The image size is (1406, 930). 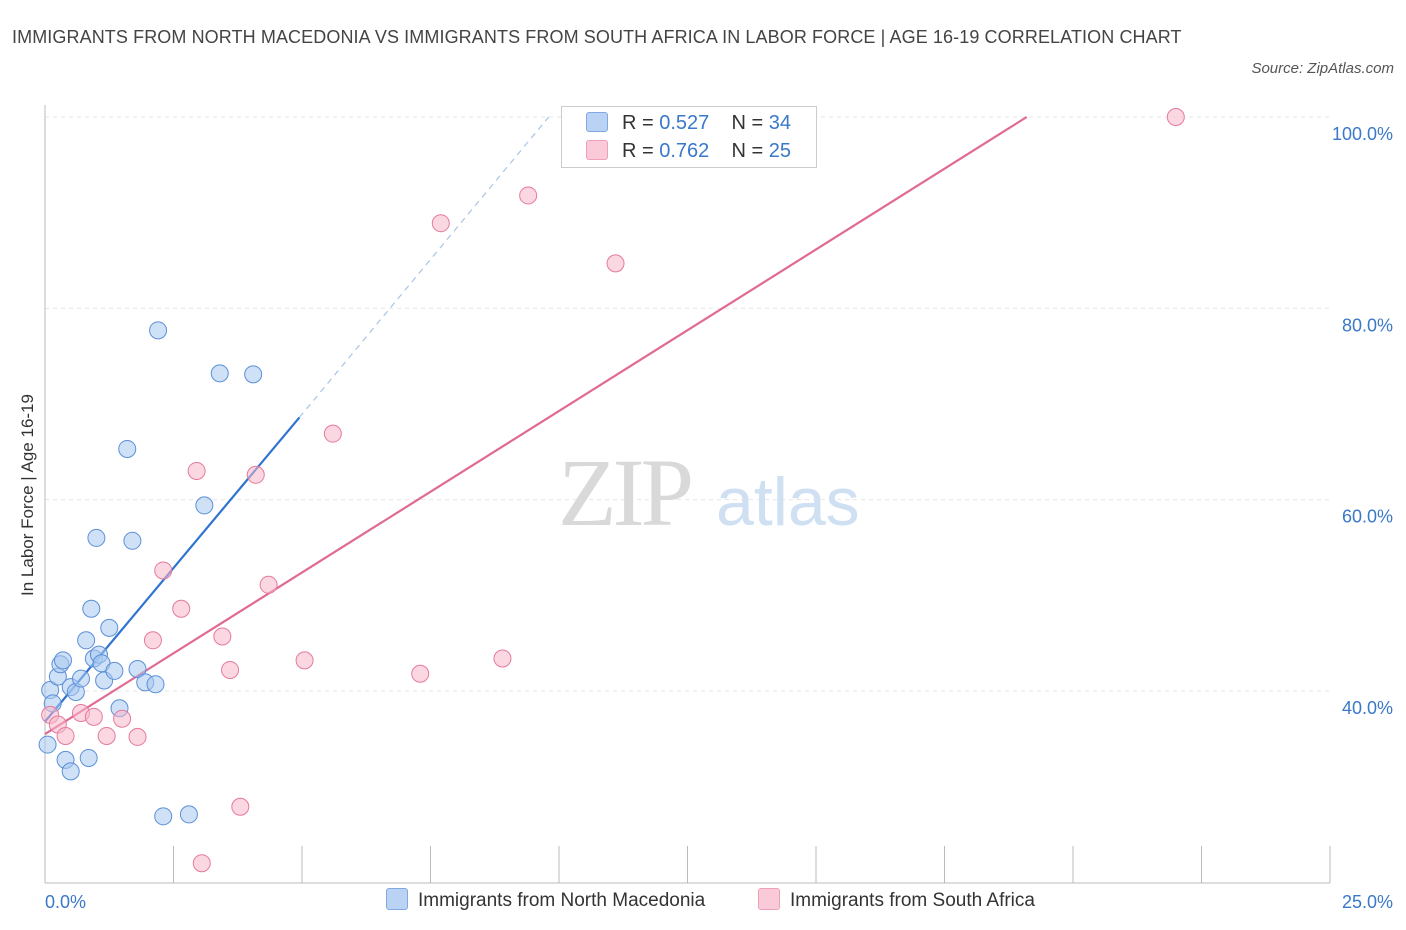 I want to click on r-value-south-africa: 0.762, so click(x=684, y=151).